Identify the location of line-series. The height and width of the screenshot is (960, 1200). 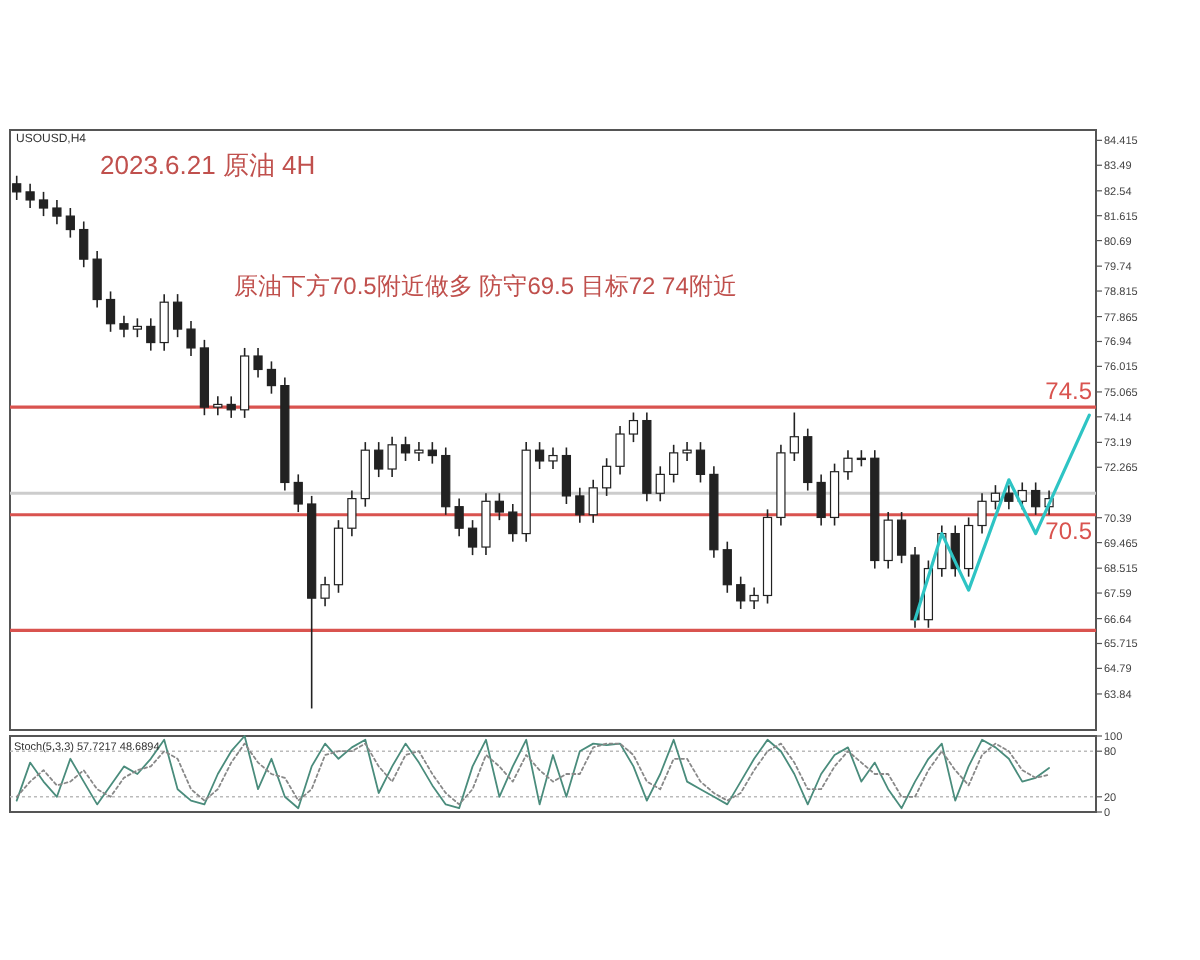
(1002, 517).